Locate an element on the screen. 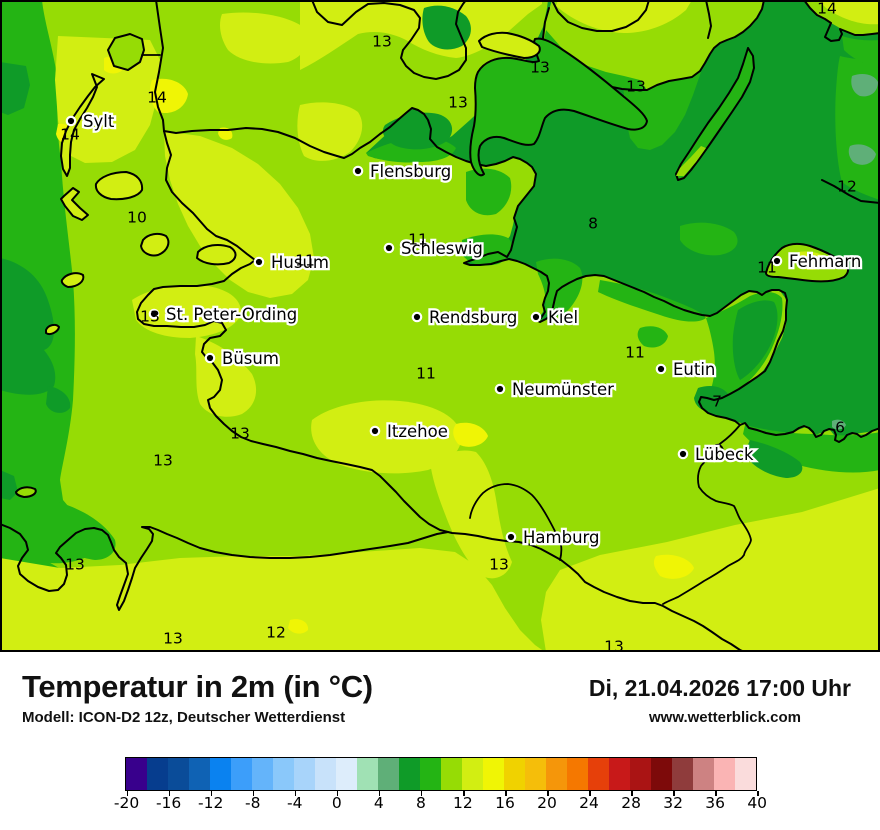 This screenshot has height=830, width=880. temp-value: 6 is located at coordinates (840, 428).